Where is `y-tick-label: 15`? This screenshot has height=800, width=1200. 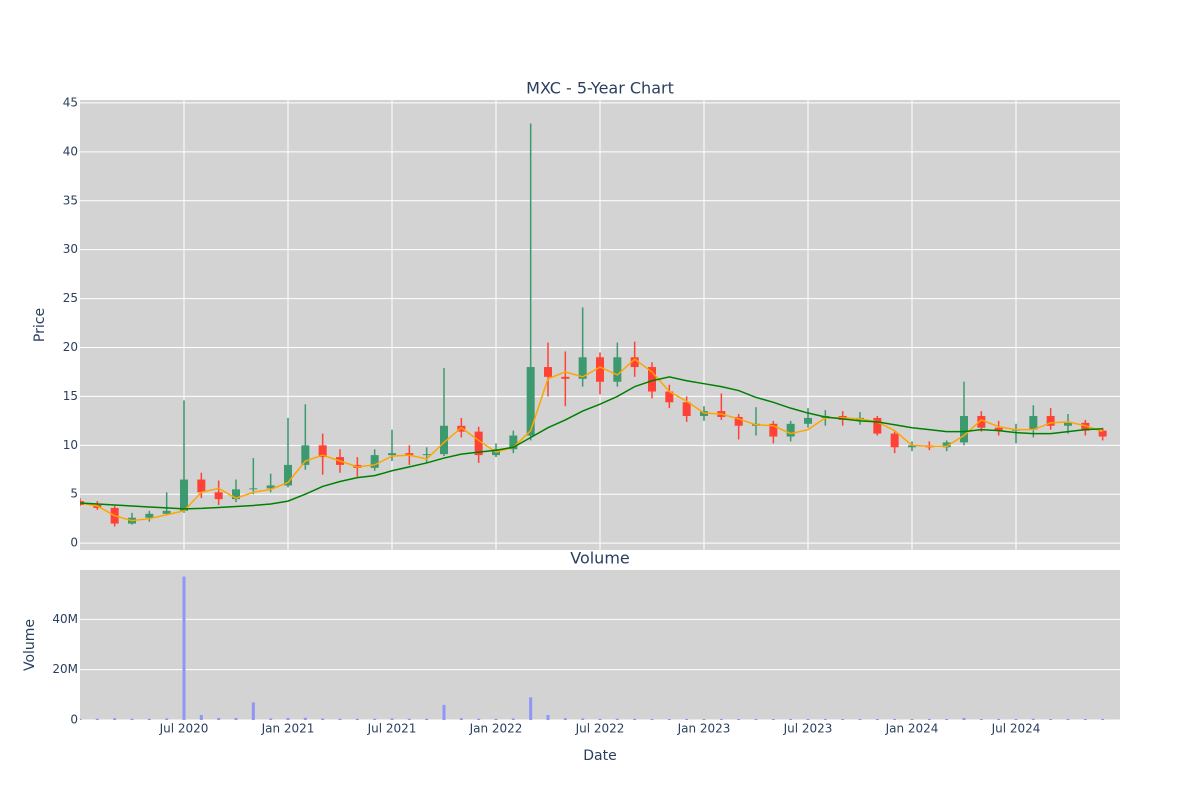
y-tick-label: 15 is located at coordinates (70, 396).